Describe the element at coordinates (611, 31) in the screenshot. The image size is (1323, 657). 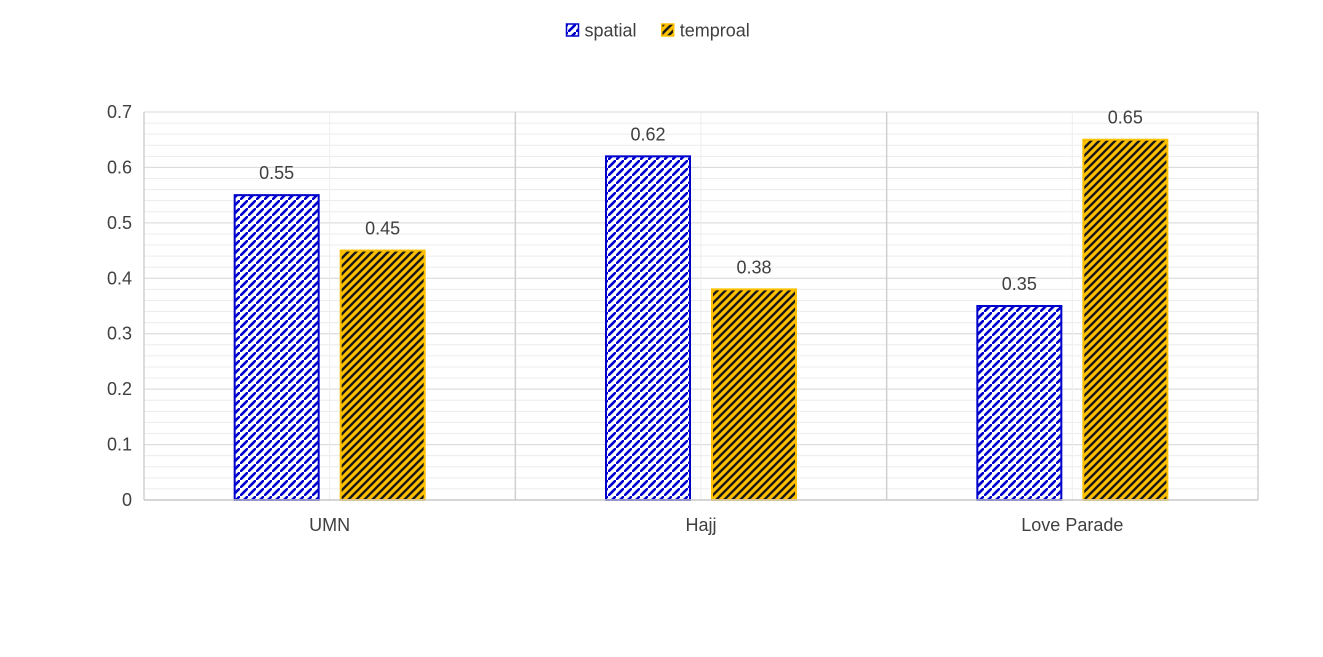
I see `legend-label-spatial: spatial` at that location.